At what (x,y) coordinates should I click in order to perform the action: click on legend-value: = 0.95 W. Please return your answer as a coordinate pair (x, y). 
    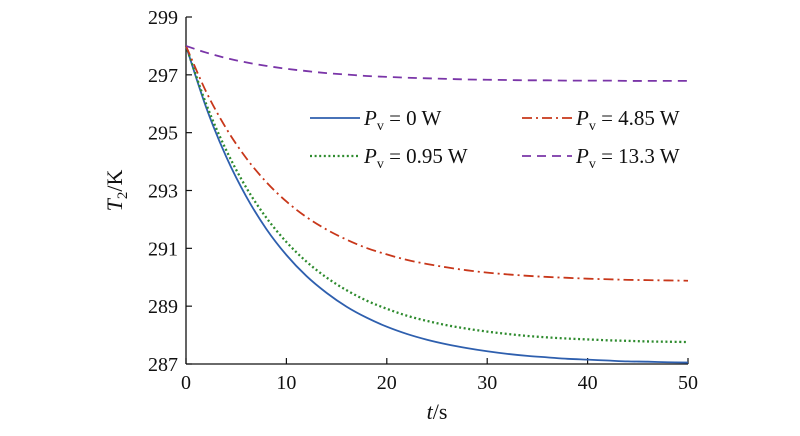
    Looking at the image, I should click on (426, 156).